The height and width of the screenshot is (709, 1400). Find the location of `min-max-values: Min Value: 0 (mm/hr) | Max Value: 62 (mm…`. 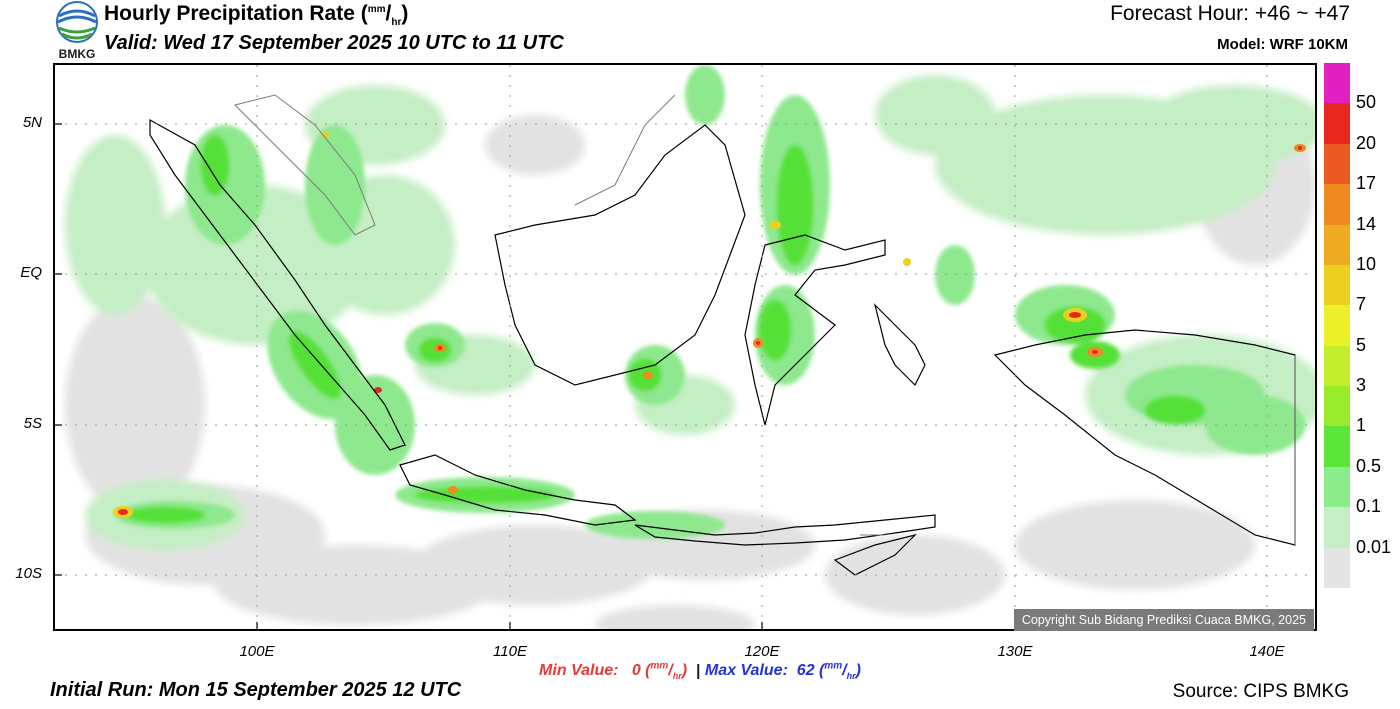

min-max-values: Min Value: 0 (mm/hr) | Max Value: 62 (mm… is located at coordinates (700, 671).